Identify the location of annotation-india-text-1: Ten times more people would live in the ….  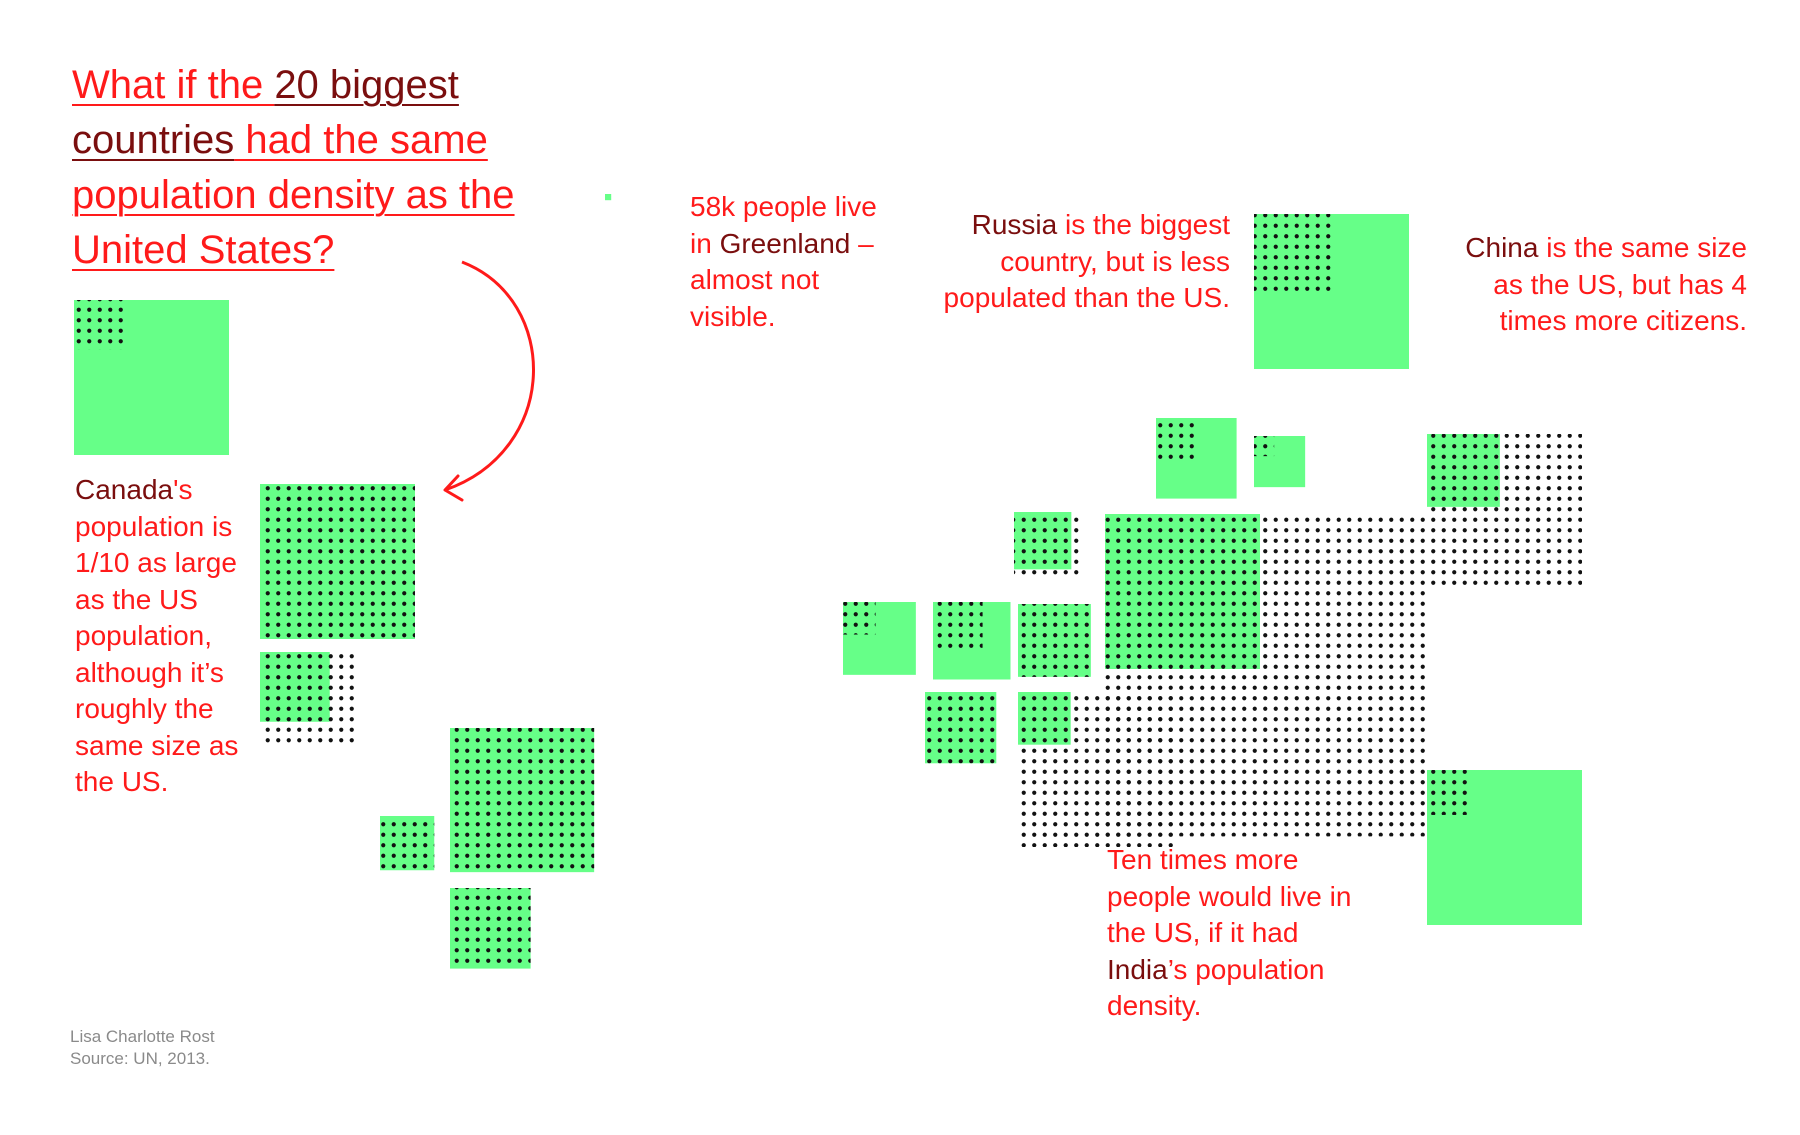
(1229, 896).